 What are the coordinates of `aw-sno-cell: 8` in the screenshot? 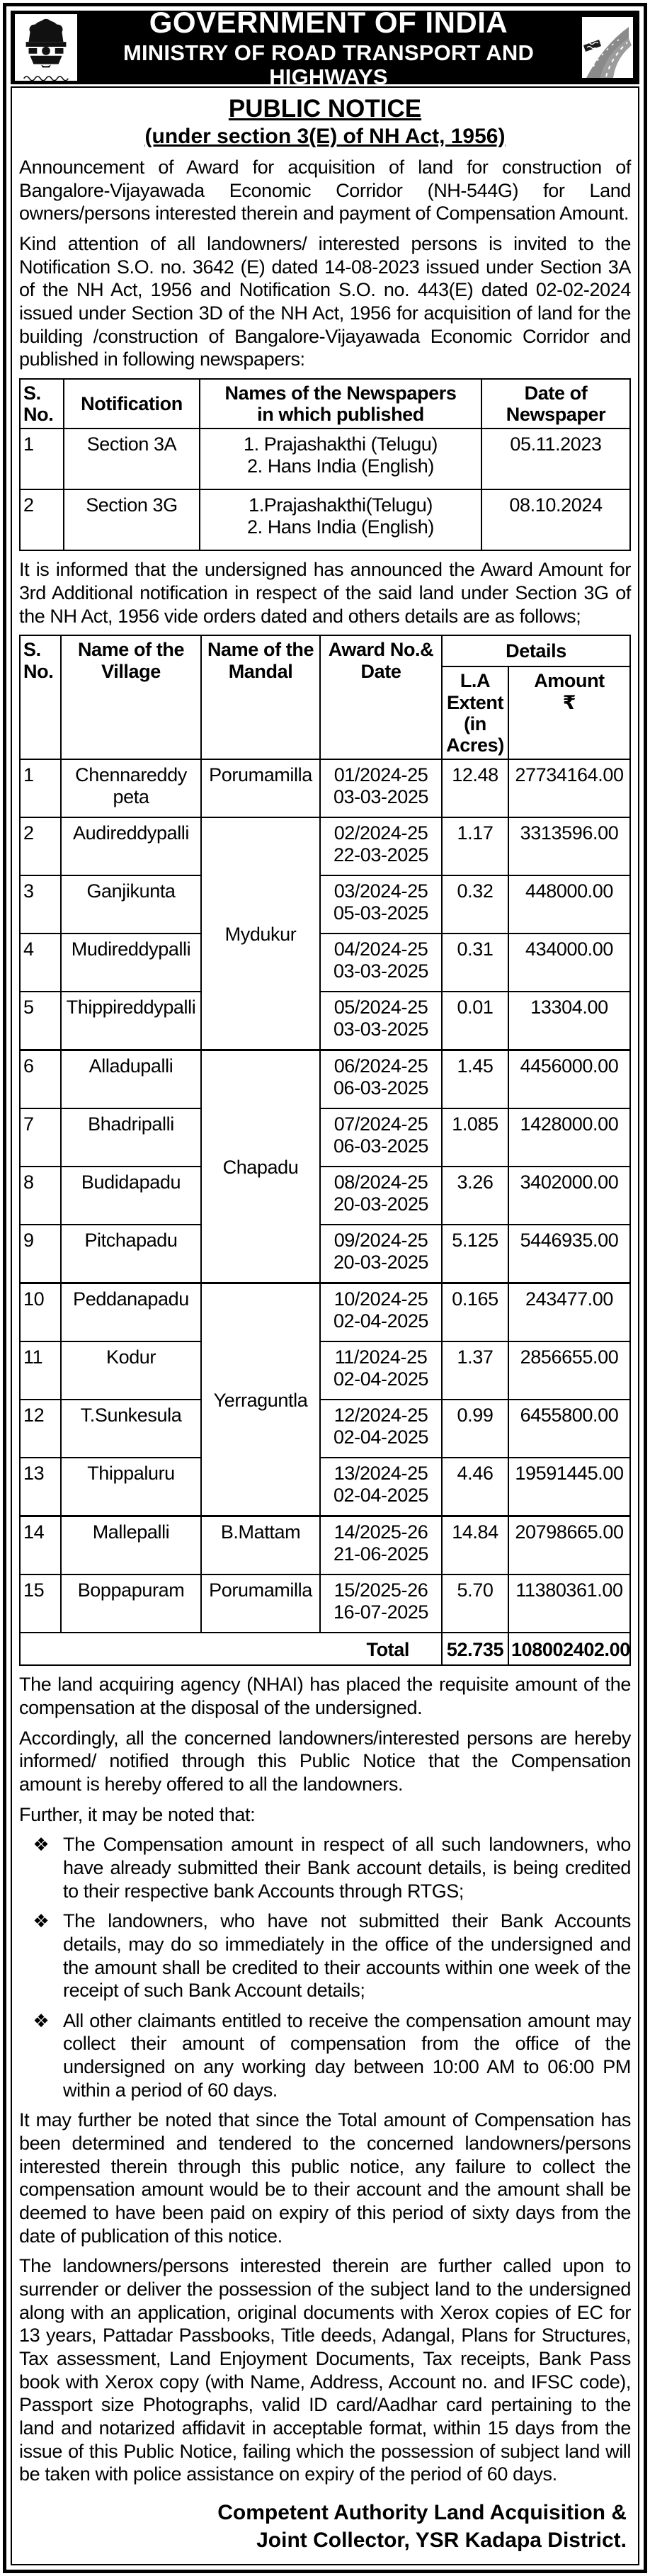 It's located at (40, 1196).